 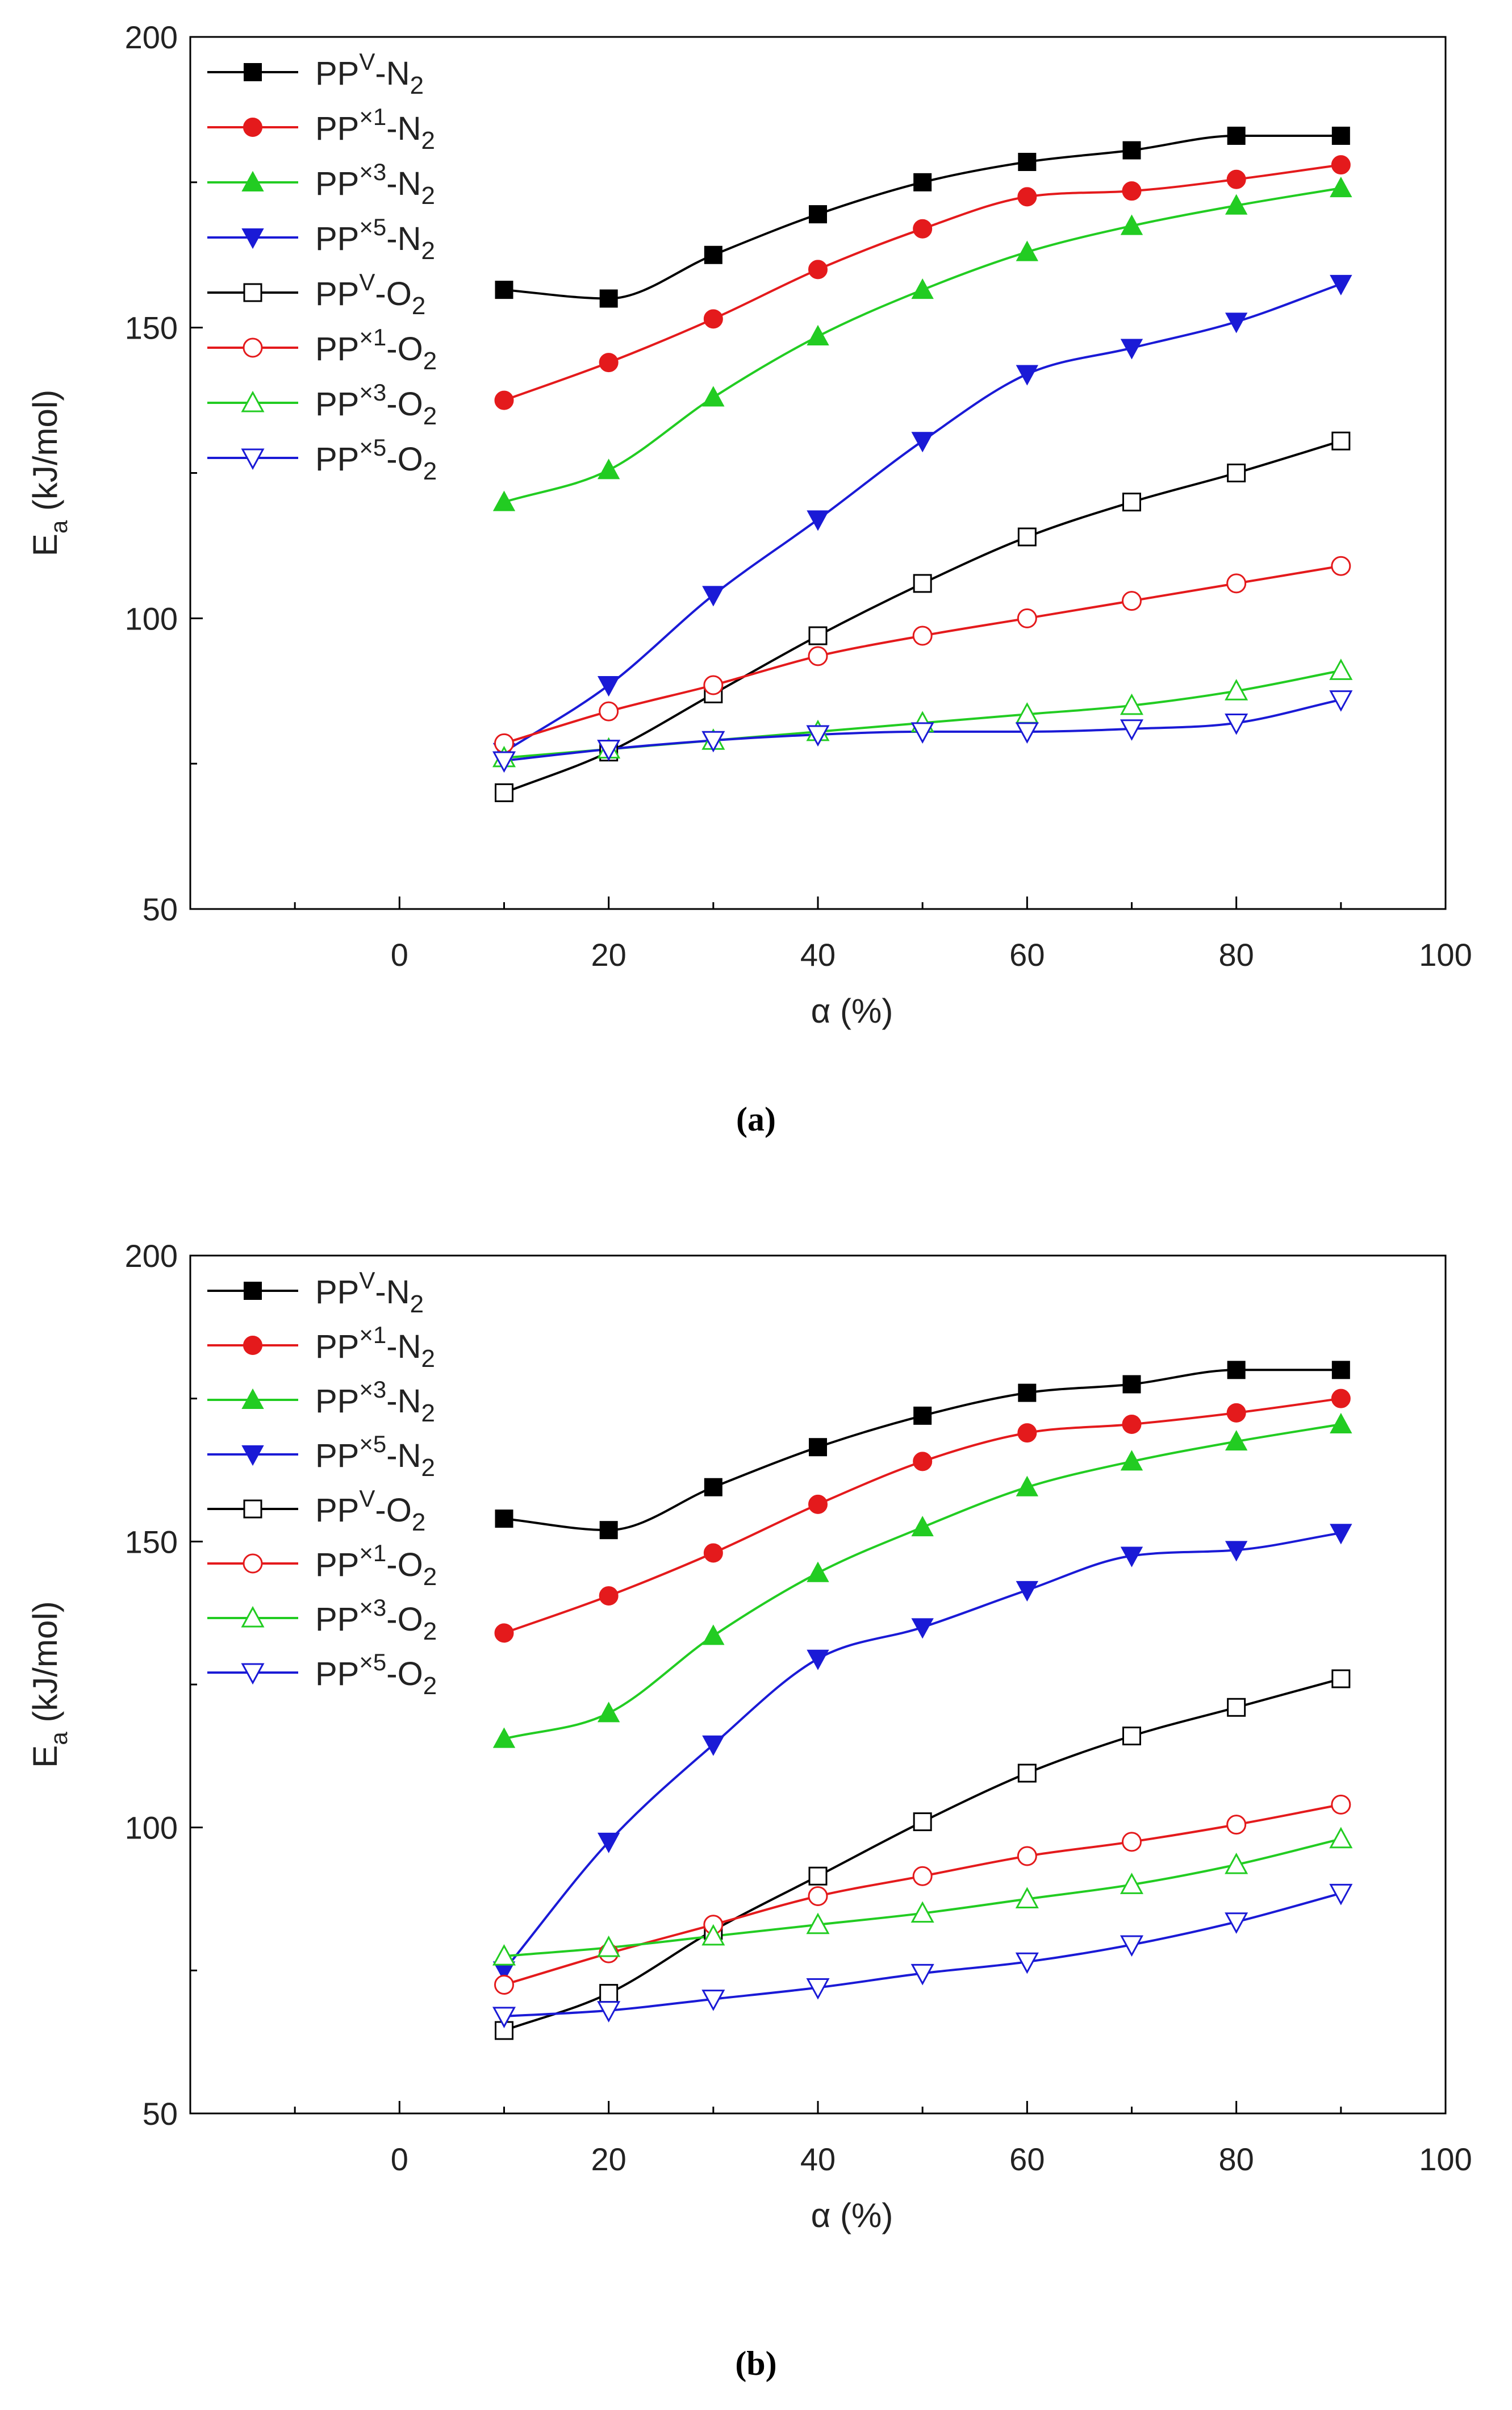 What do you see at coordinates (818, 955) in the screenshot?
I see `x-tick-label: 40` at bounding box center [818, 955].